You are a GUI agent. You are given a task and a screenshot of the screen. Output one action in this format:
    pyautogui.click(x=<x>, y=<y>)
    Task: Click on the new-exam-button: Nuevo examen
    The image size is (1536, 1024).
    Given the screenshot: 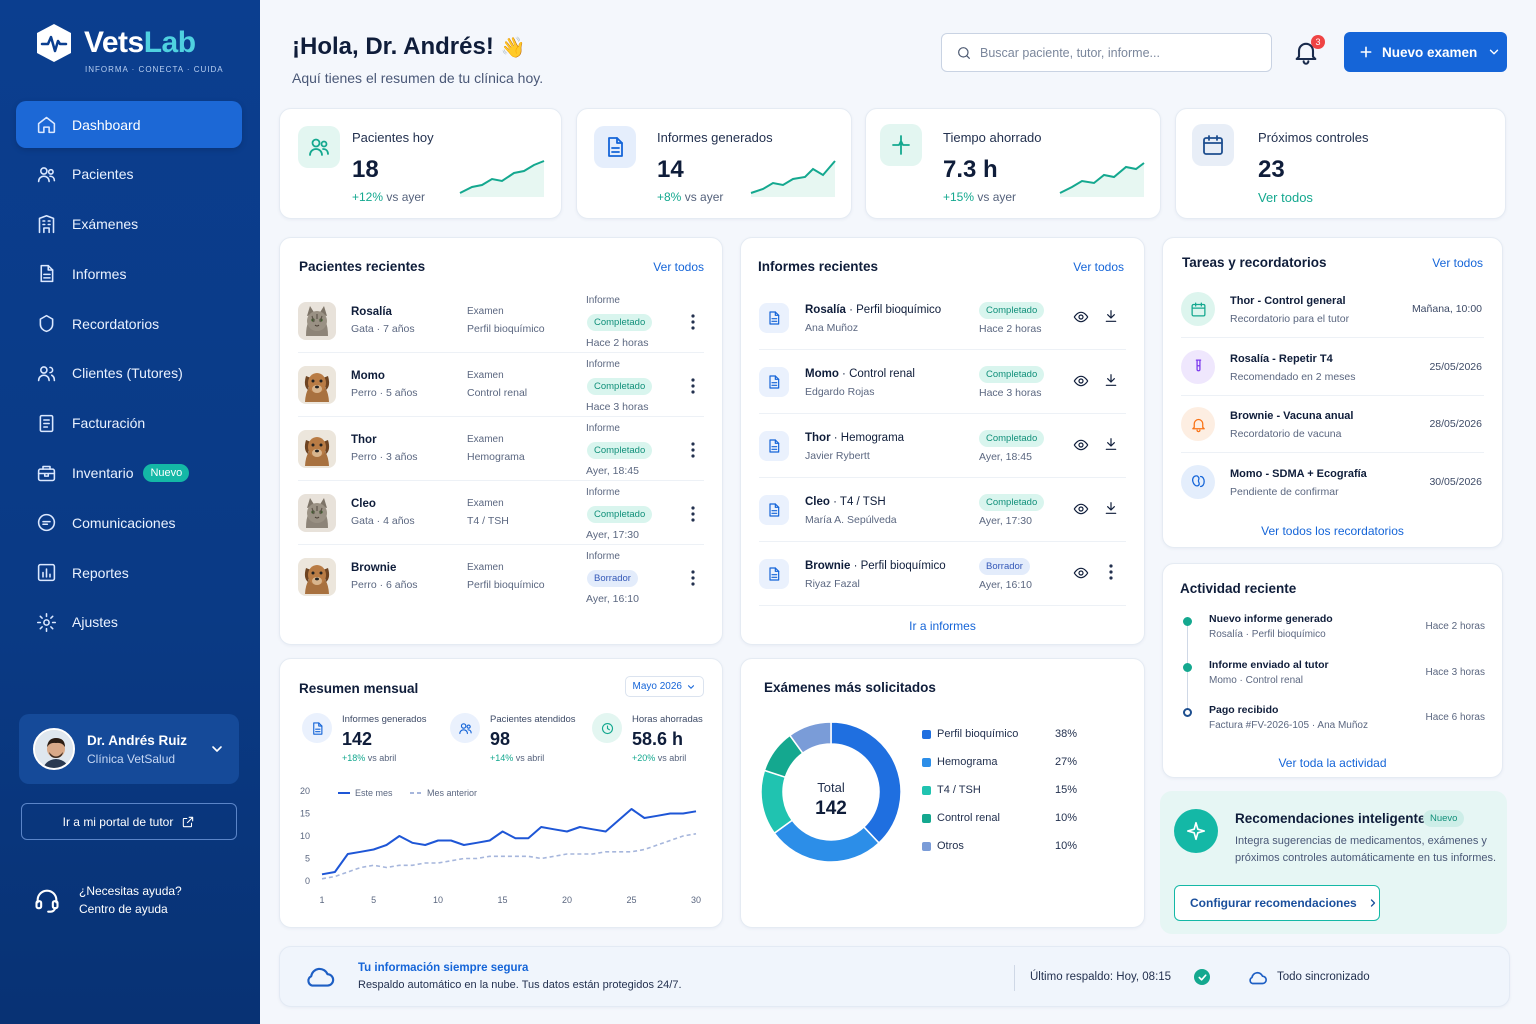 What is the action you would take?
    pyautogui.click(x=1425, y=52)
    